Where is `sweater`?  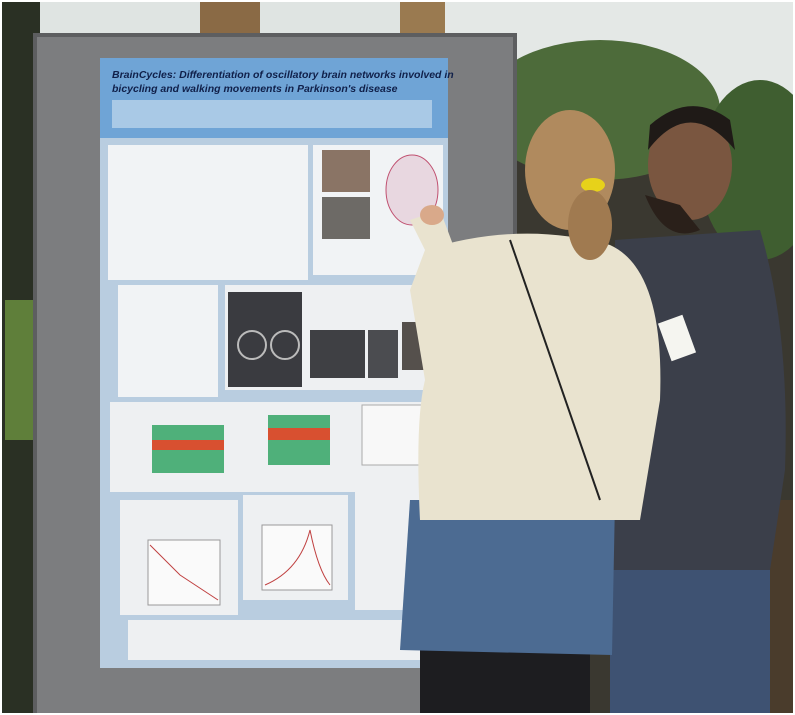
sweater is located at coordinates (535, 377).